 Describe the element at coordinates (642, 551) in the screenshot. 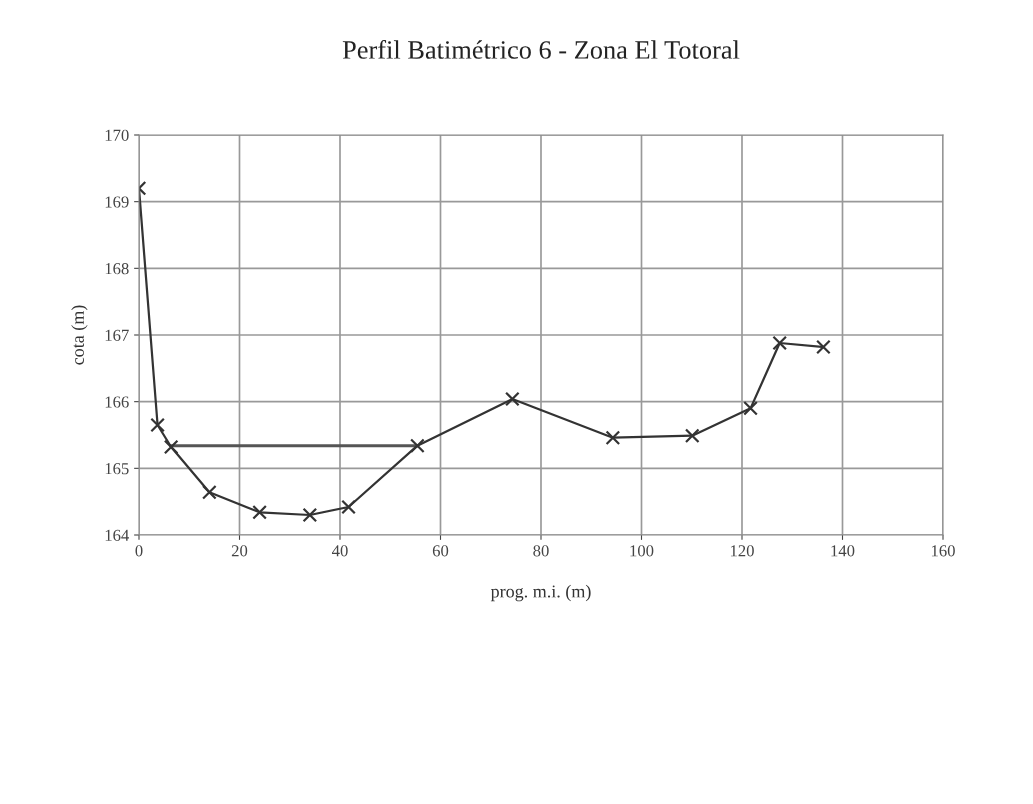

I see `x-tick-label: 100` at that location.